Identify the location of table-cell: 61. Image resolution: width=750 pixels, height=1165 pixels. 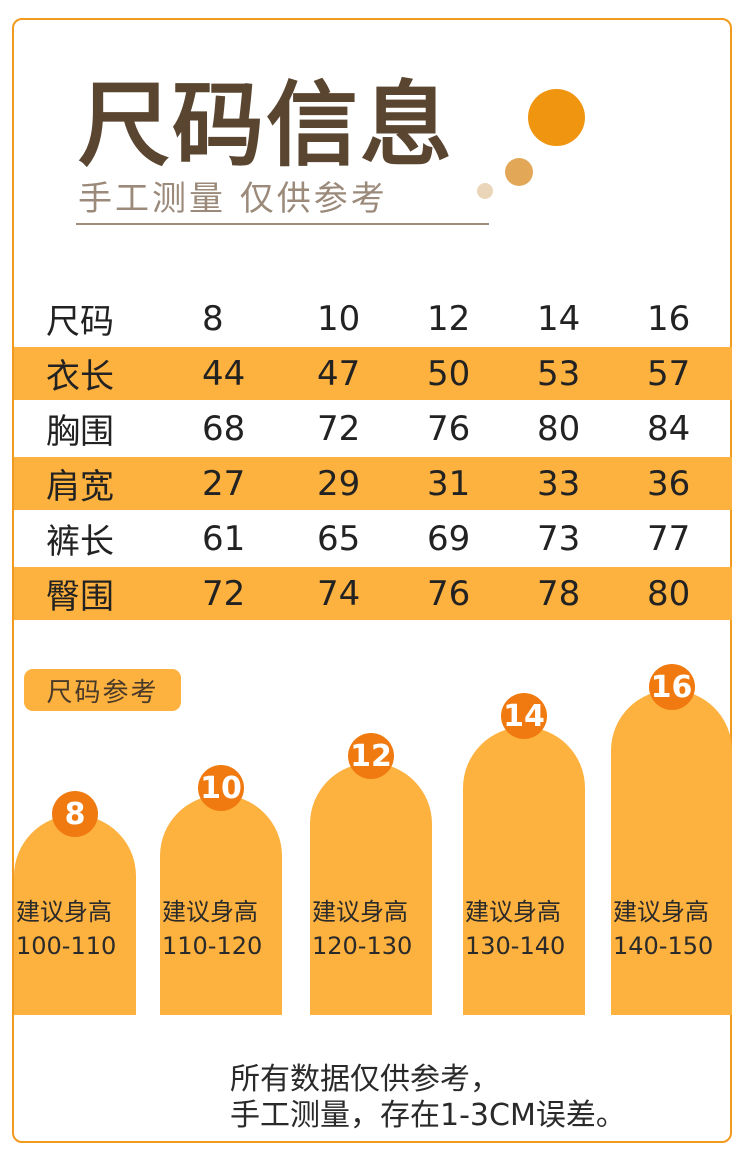
(224, 538).